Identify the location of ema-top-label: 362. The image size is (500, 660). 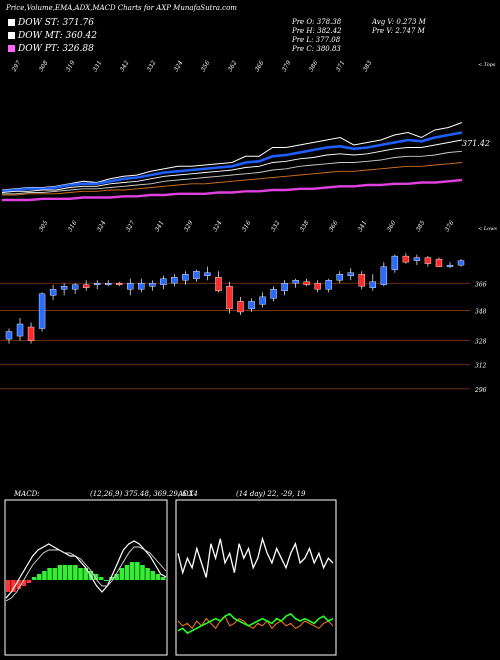
(233, 66).